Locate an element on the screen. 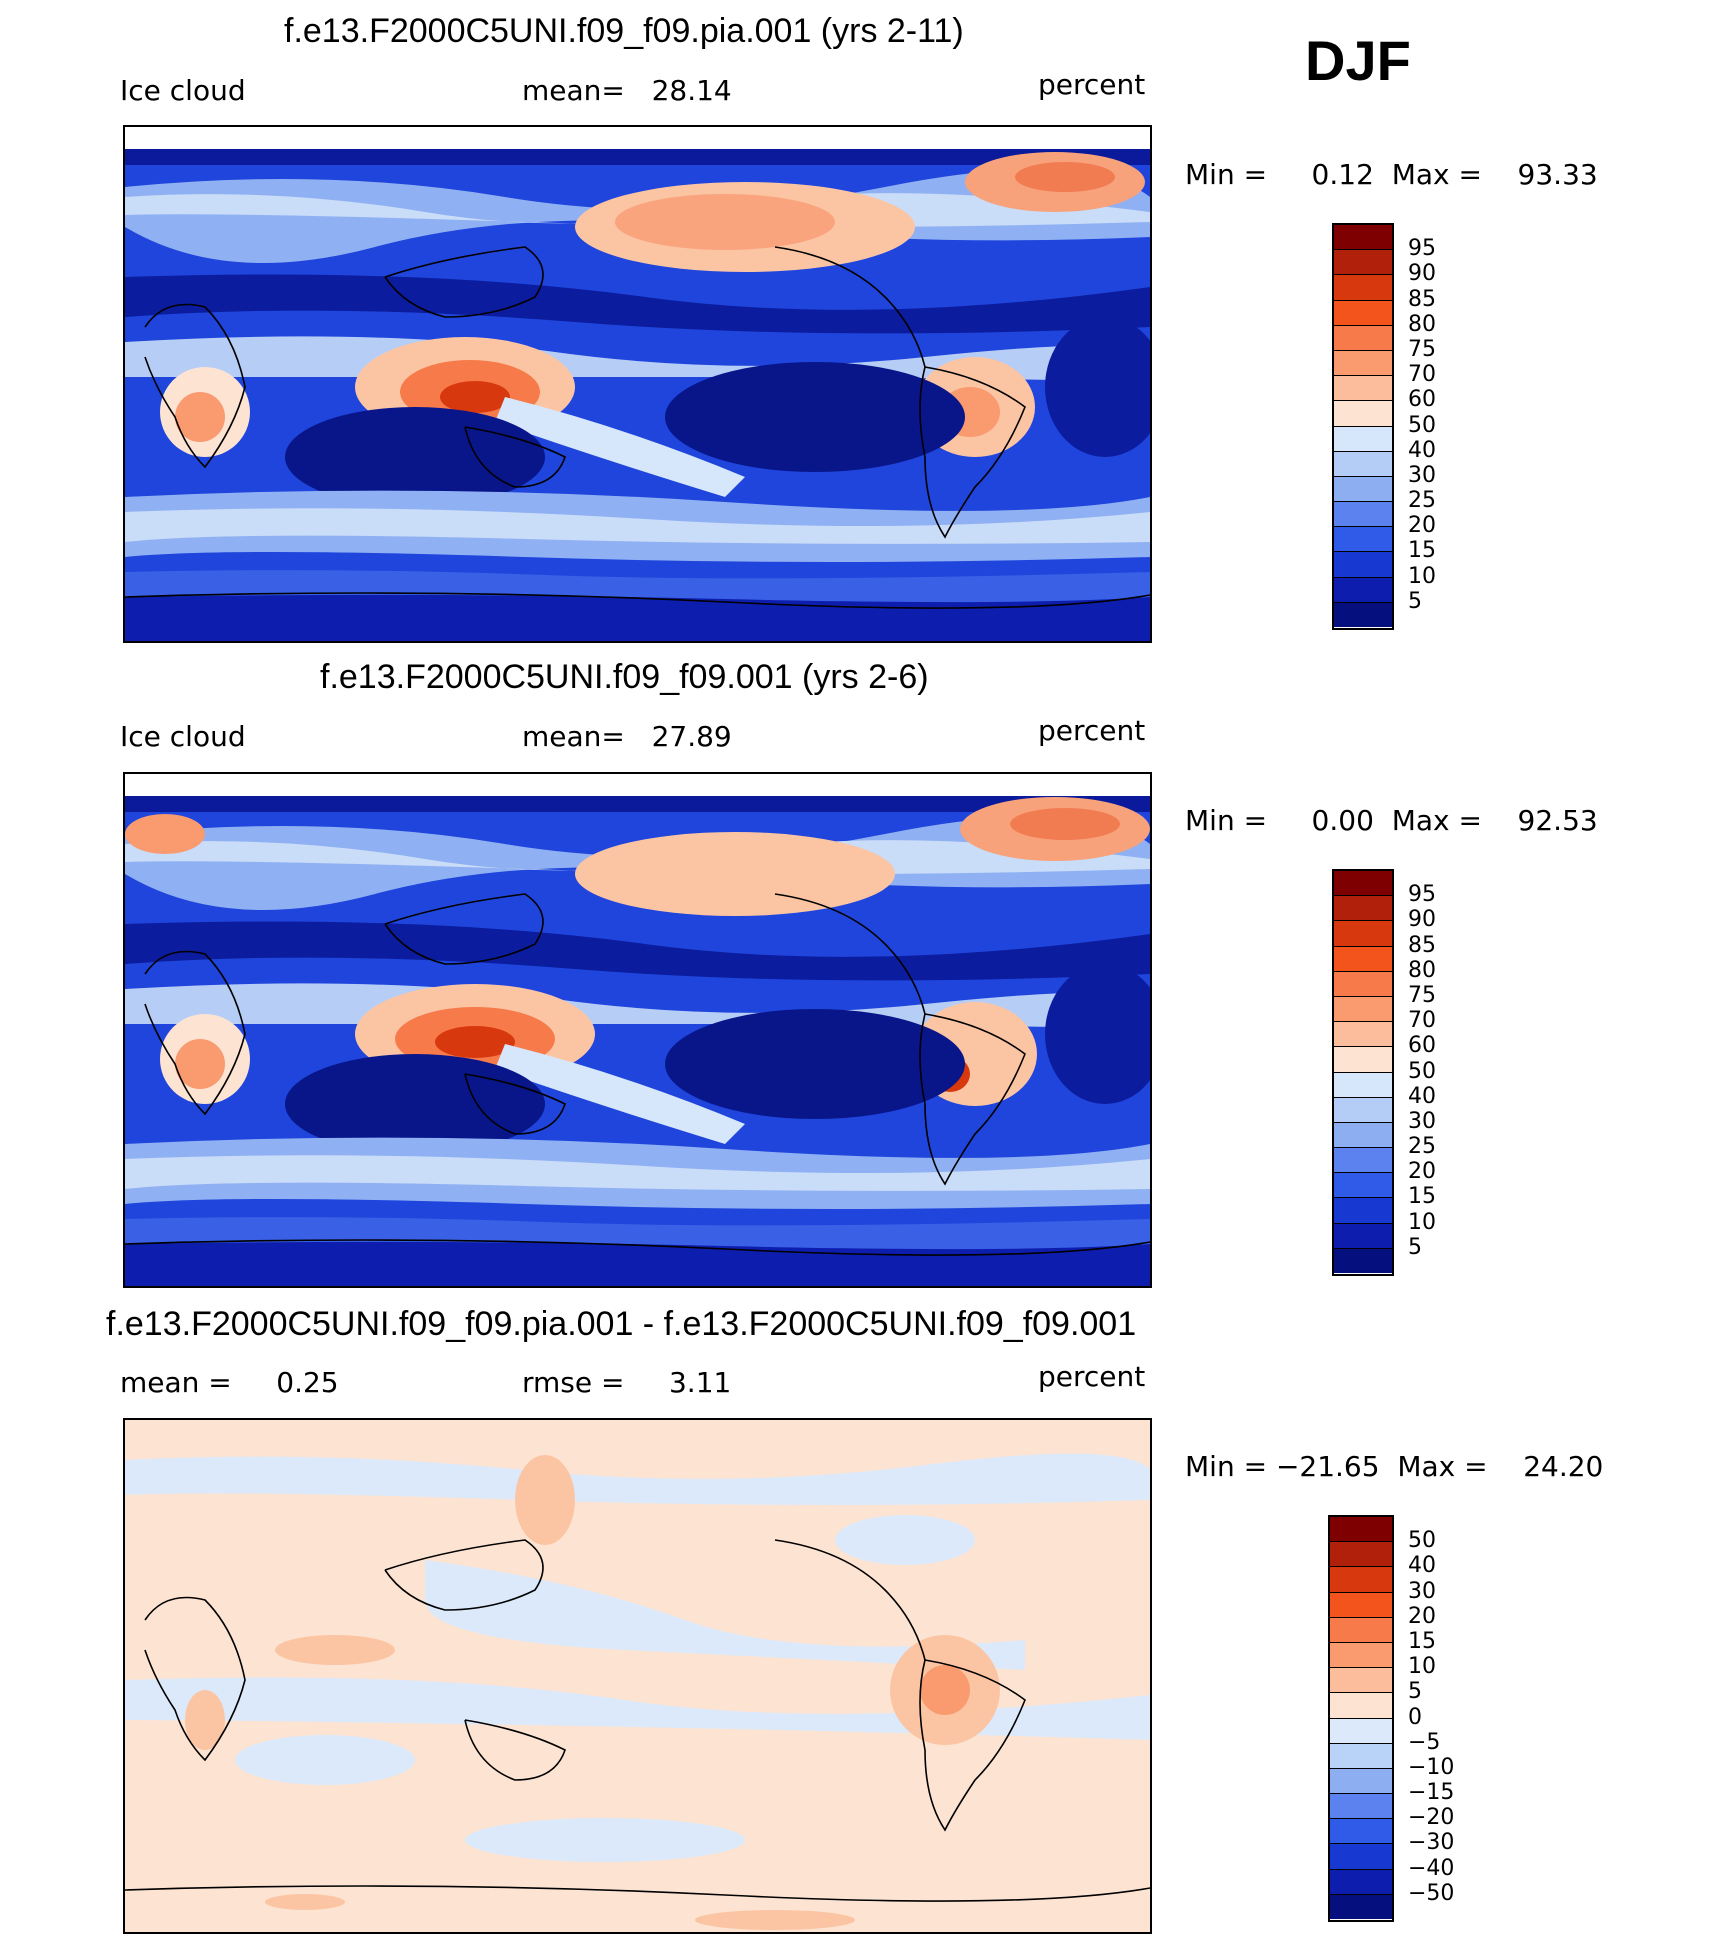 Image resolution: width=1710 pixels, height=1941 pixels. panel-2-mean-label: mean= 27.89 is located at coordinates (627, 736).